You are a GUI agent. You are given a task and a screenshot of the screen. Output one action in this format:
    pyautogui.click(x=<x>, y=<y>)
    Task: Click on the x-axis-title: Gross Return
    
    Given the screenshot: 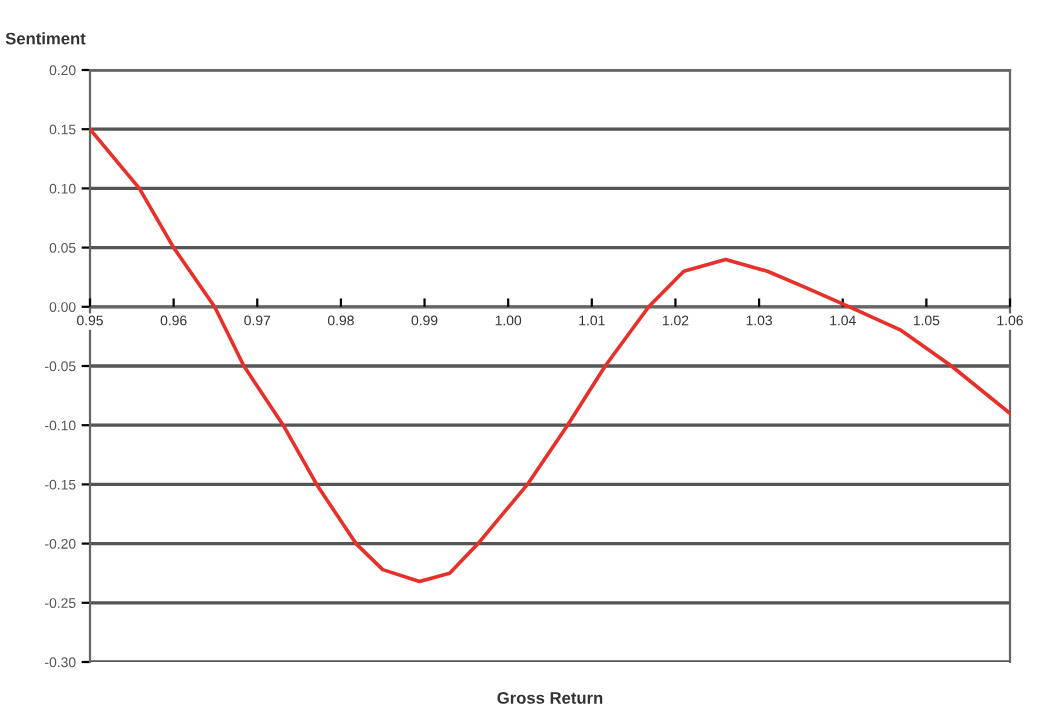 What is the action you would take?
    pyautogui.click(x=550, y=698)
    